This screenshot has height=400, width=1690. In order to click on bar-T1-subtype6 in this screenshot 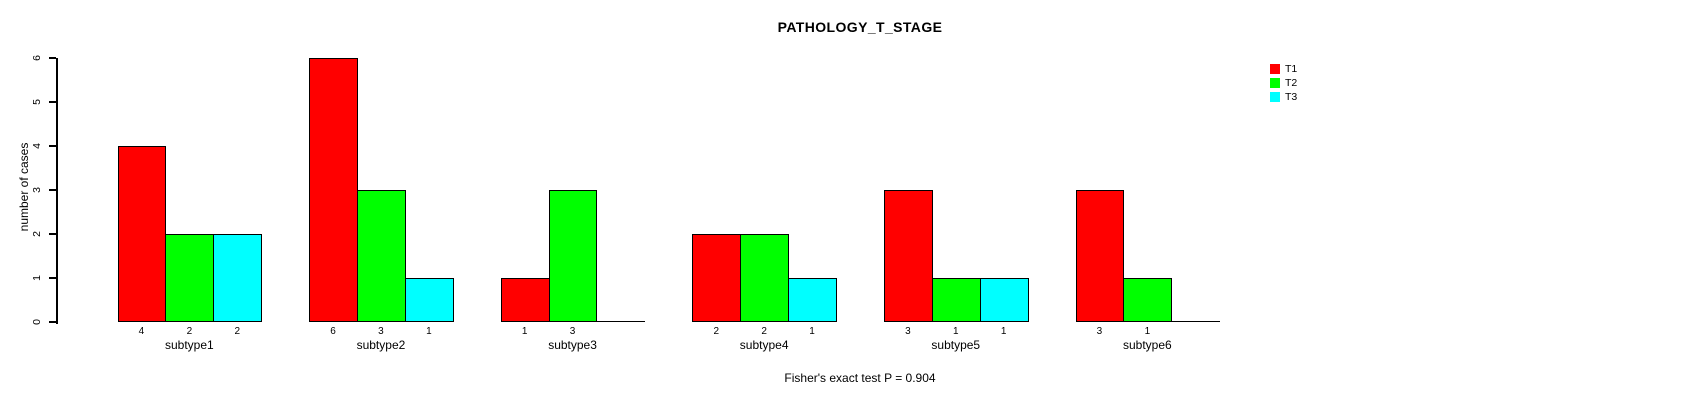, I will do `click(1100, 256)`.